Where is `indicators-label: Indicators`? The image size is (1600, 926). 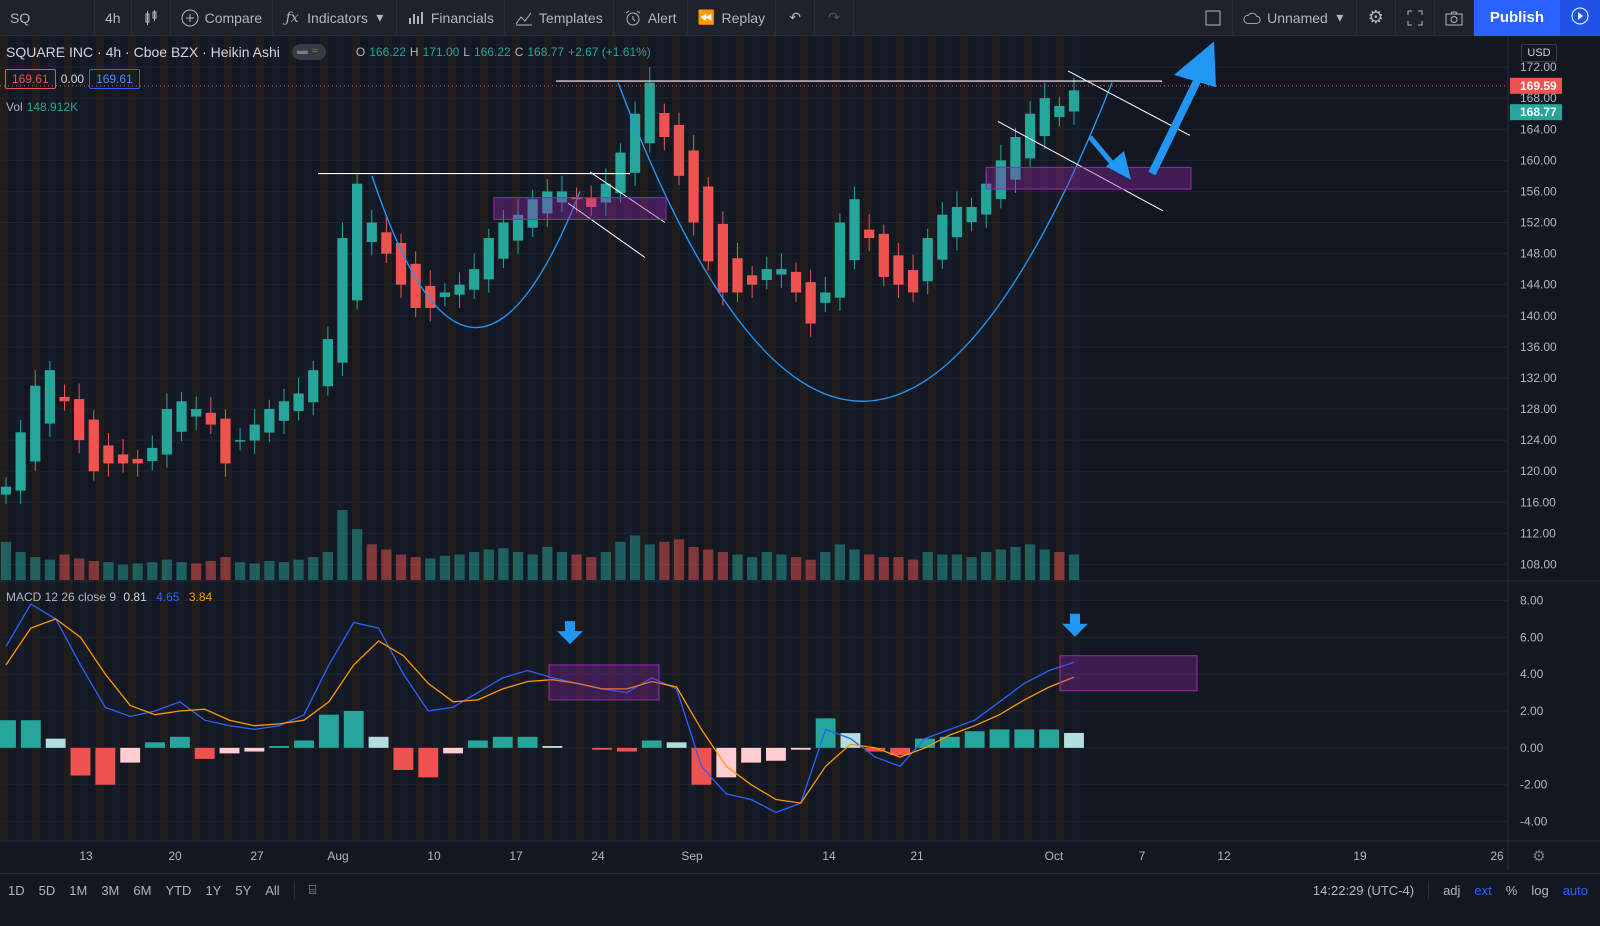 indicators-label: Indicators is located at coordinates (337, 17).